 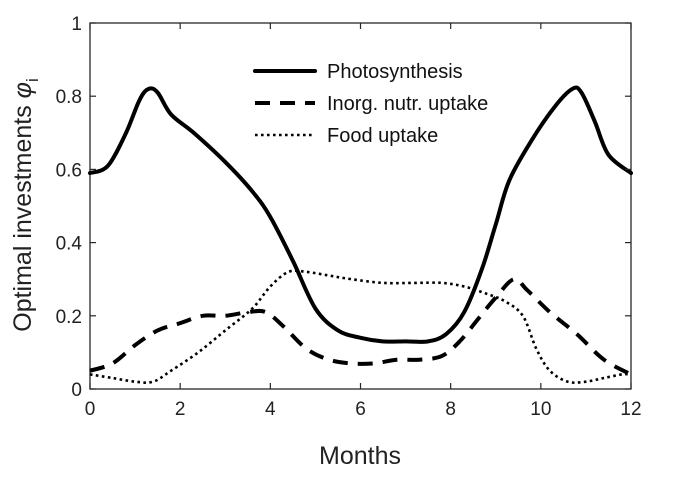 I want to click on y-tick-label: 0.8, so click(x=69, y=97).